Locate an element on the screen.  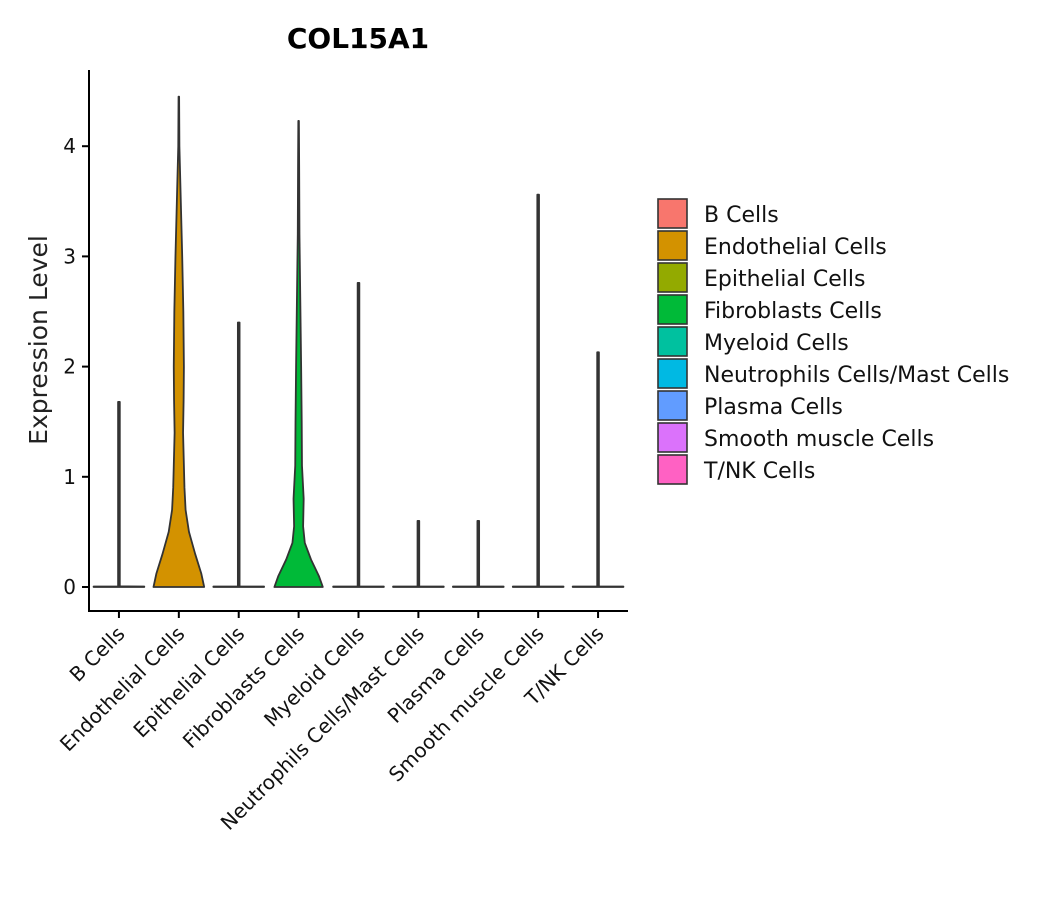
violin-neutrophils-cells-mast-cells is located at coordinates (418, 553).